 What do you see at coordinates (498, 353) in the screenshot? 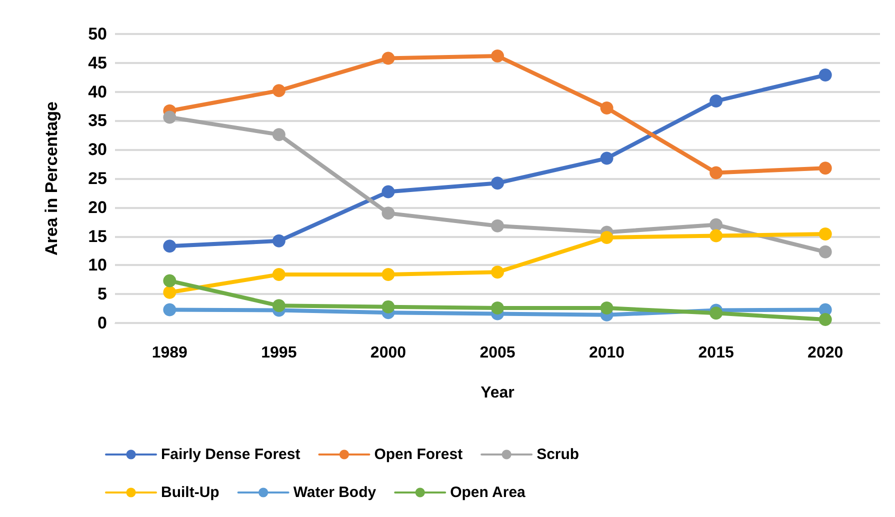
I see `x-tick-label: 2005` at bounding box center [498, 353].